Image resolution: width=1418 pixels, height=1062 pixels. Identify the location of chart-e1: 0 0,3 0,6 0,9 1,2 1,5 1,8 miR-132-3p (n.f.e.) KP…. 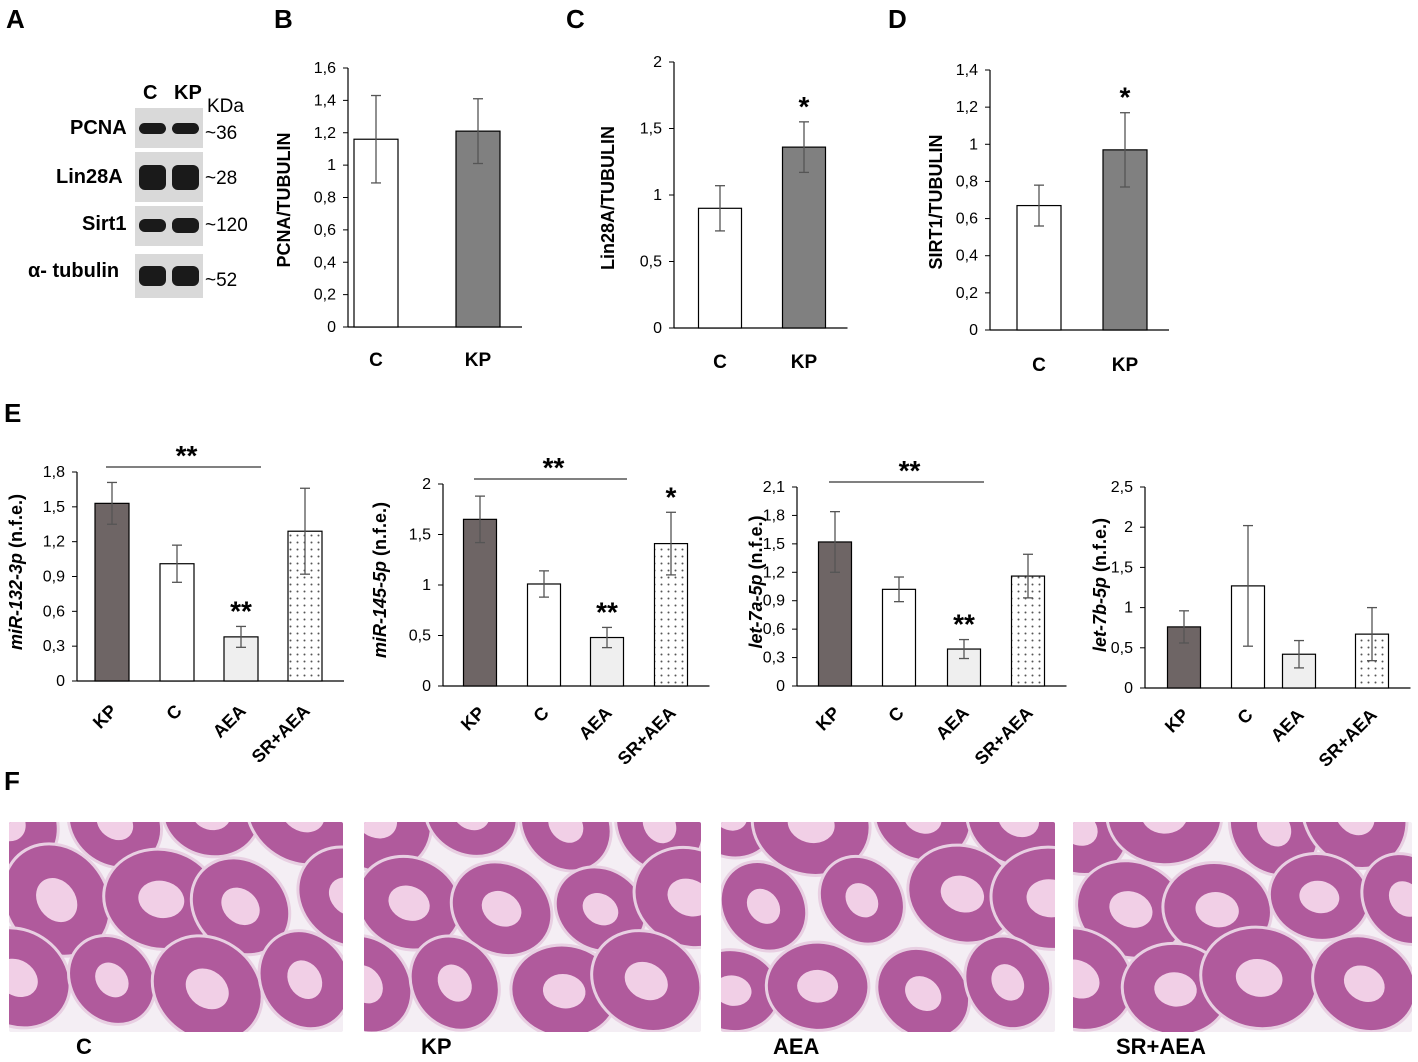
(175, 603).